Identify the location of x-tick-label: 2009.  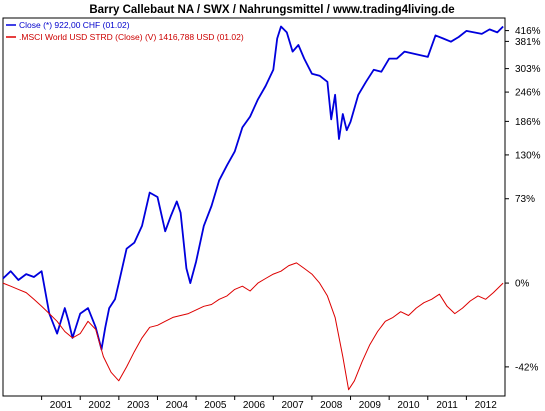
(370, 405).